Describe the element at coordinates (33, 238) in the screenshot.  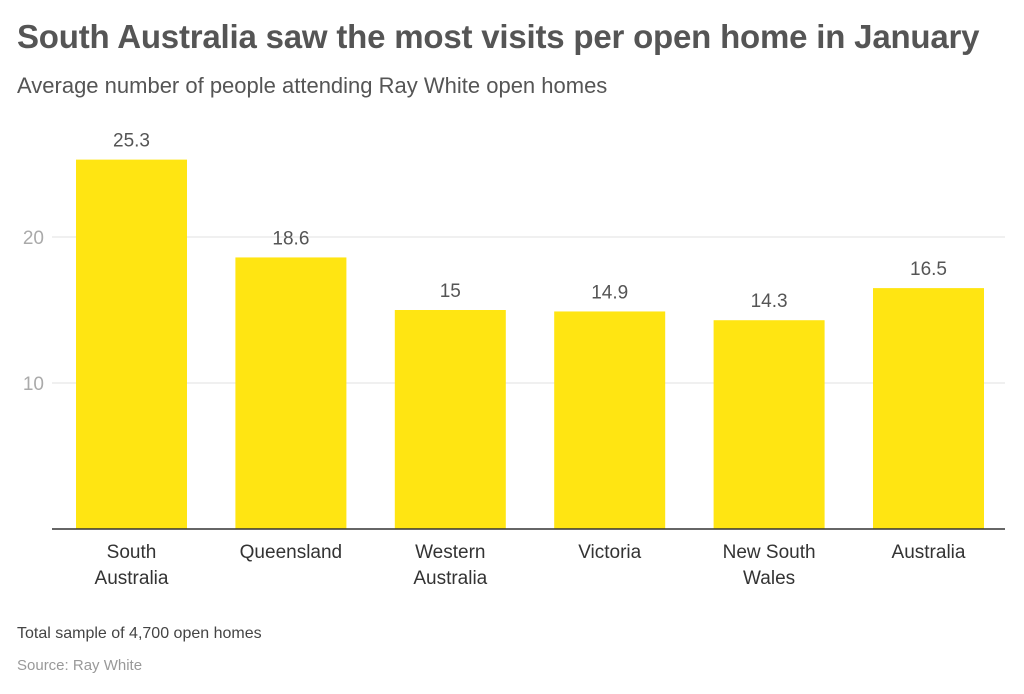
I see `y-tick-label: 20` at that location.